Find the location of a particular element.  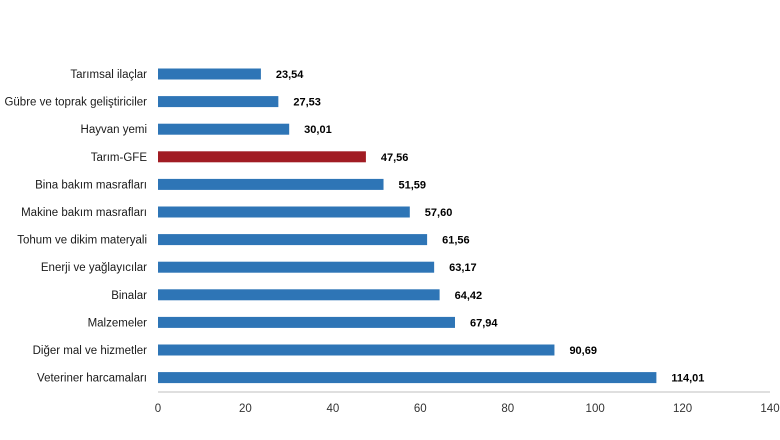

category-label: Tarım-GFE is located at coordinates (119, 158).